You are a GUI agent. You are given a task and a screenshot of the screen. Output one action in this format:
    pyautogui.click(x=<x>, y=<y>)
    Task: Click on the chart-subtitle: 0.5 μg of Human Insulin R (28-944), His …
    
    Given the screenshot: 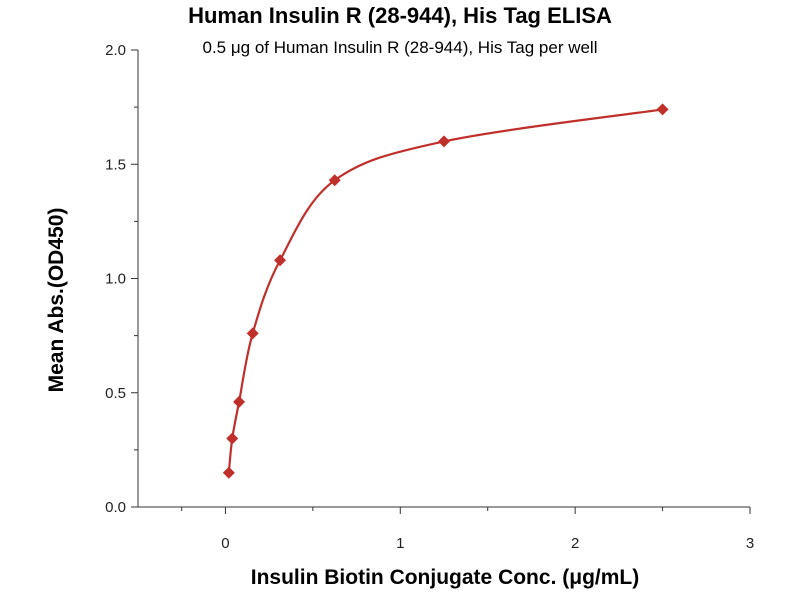 What is the action you would take?
    pyautogui.click(x=400, y=47)
    